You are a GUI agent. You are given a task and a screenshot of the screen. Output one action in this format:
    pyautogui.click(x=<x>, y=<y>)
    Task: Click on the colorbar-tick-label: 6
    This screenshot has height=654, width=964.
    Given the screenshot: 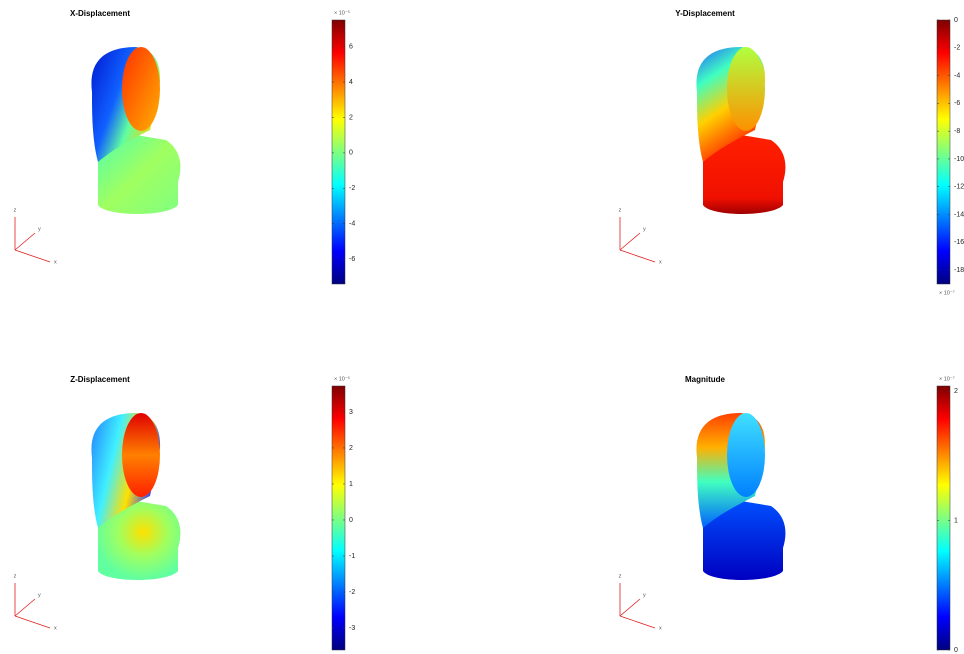 What is the action you would take?
    pyautogui.click(x=351, y=46)
    